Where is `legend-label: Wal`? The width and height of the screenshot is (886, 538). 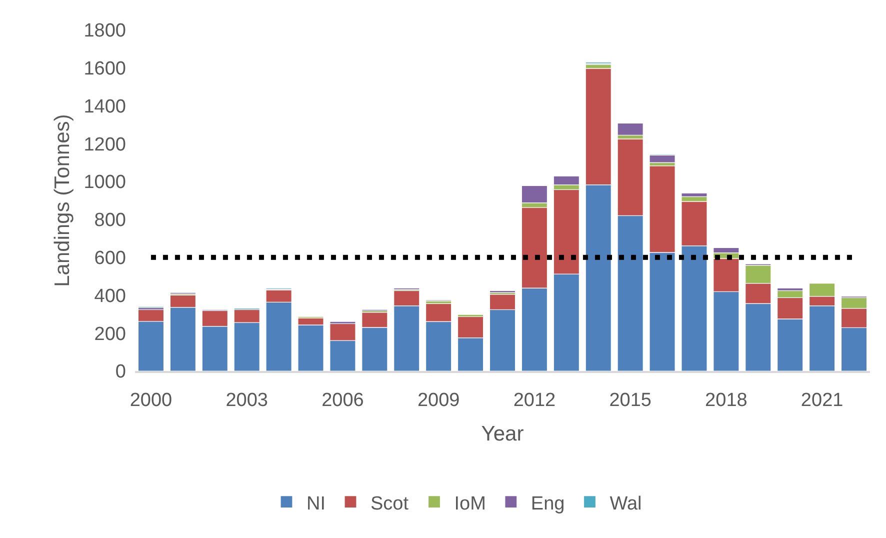 legend-label: Wal is located at coordinates (626, 503).